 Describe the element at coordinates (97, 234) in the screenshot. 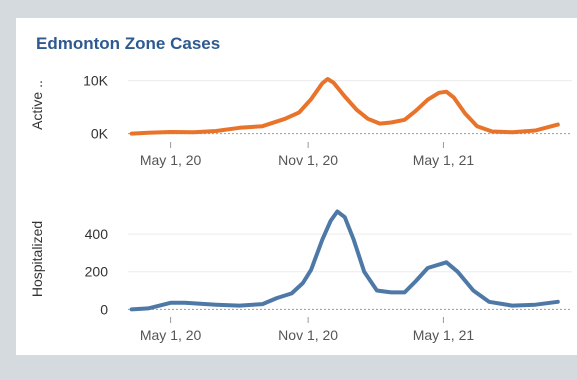

I see `y-tick-label: 400` at that location.